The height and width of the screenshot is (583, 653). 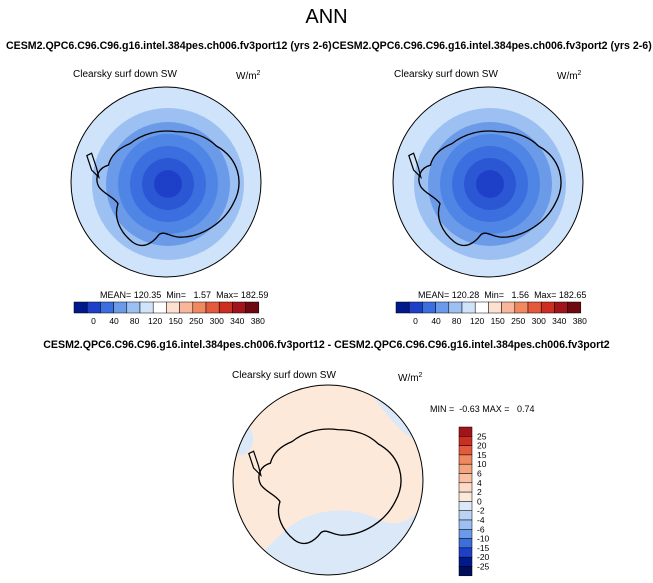 I want to click on case1-colorbar: 0 40 80 120 150 250 300 340 380, so click(x=169, y=313).